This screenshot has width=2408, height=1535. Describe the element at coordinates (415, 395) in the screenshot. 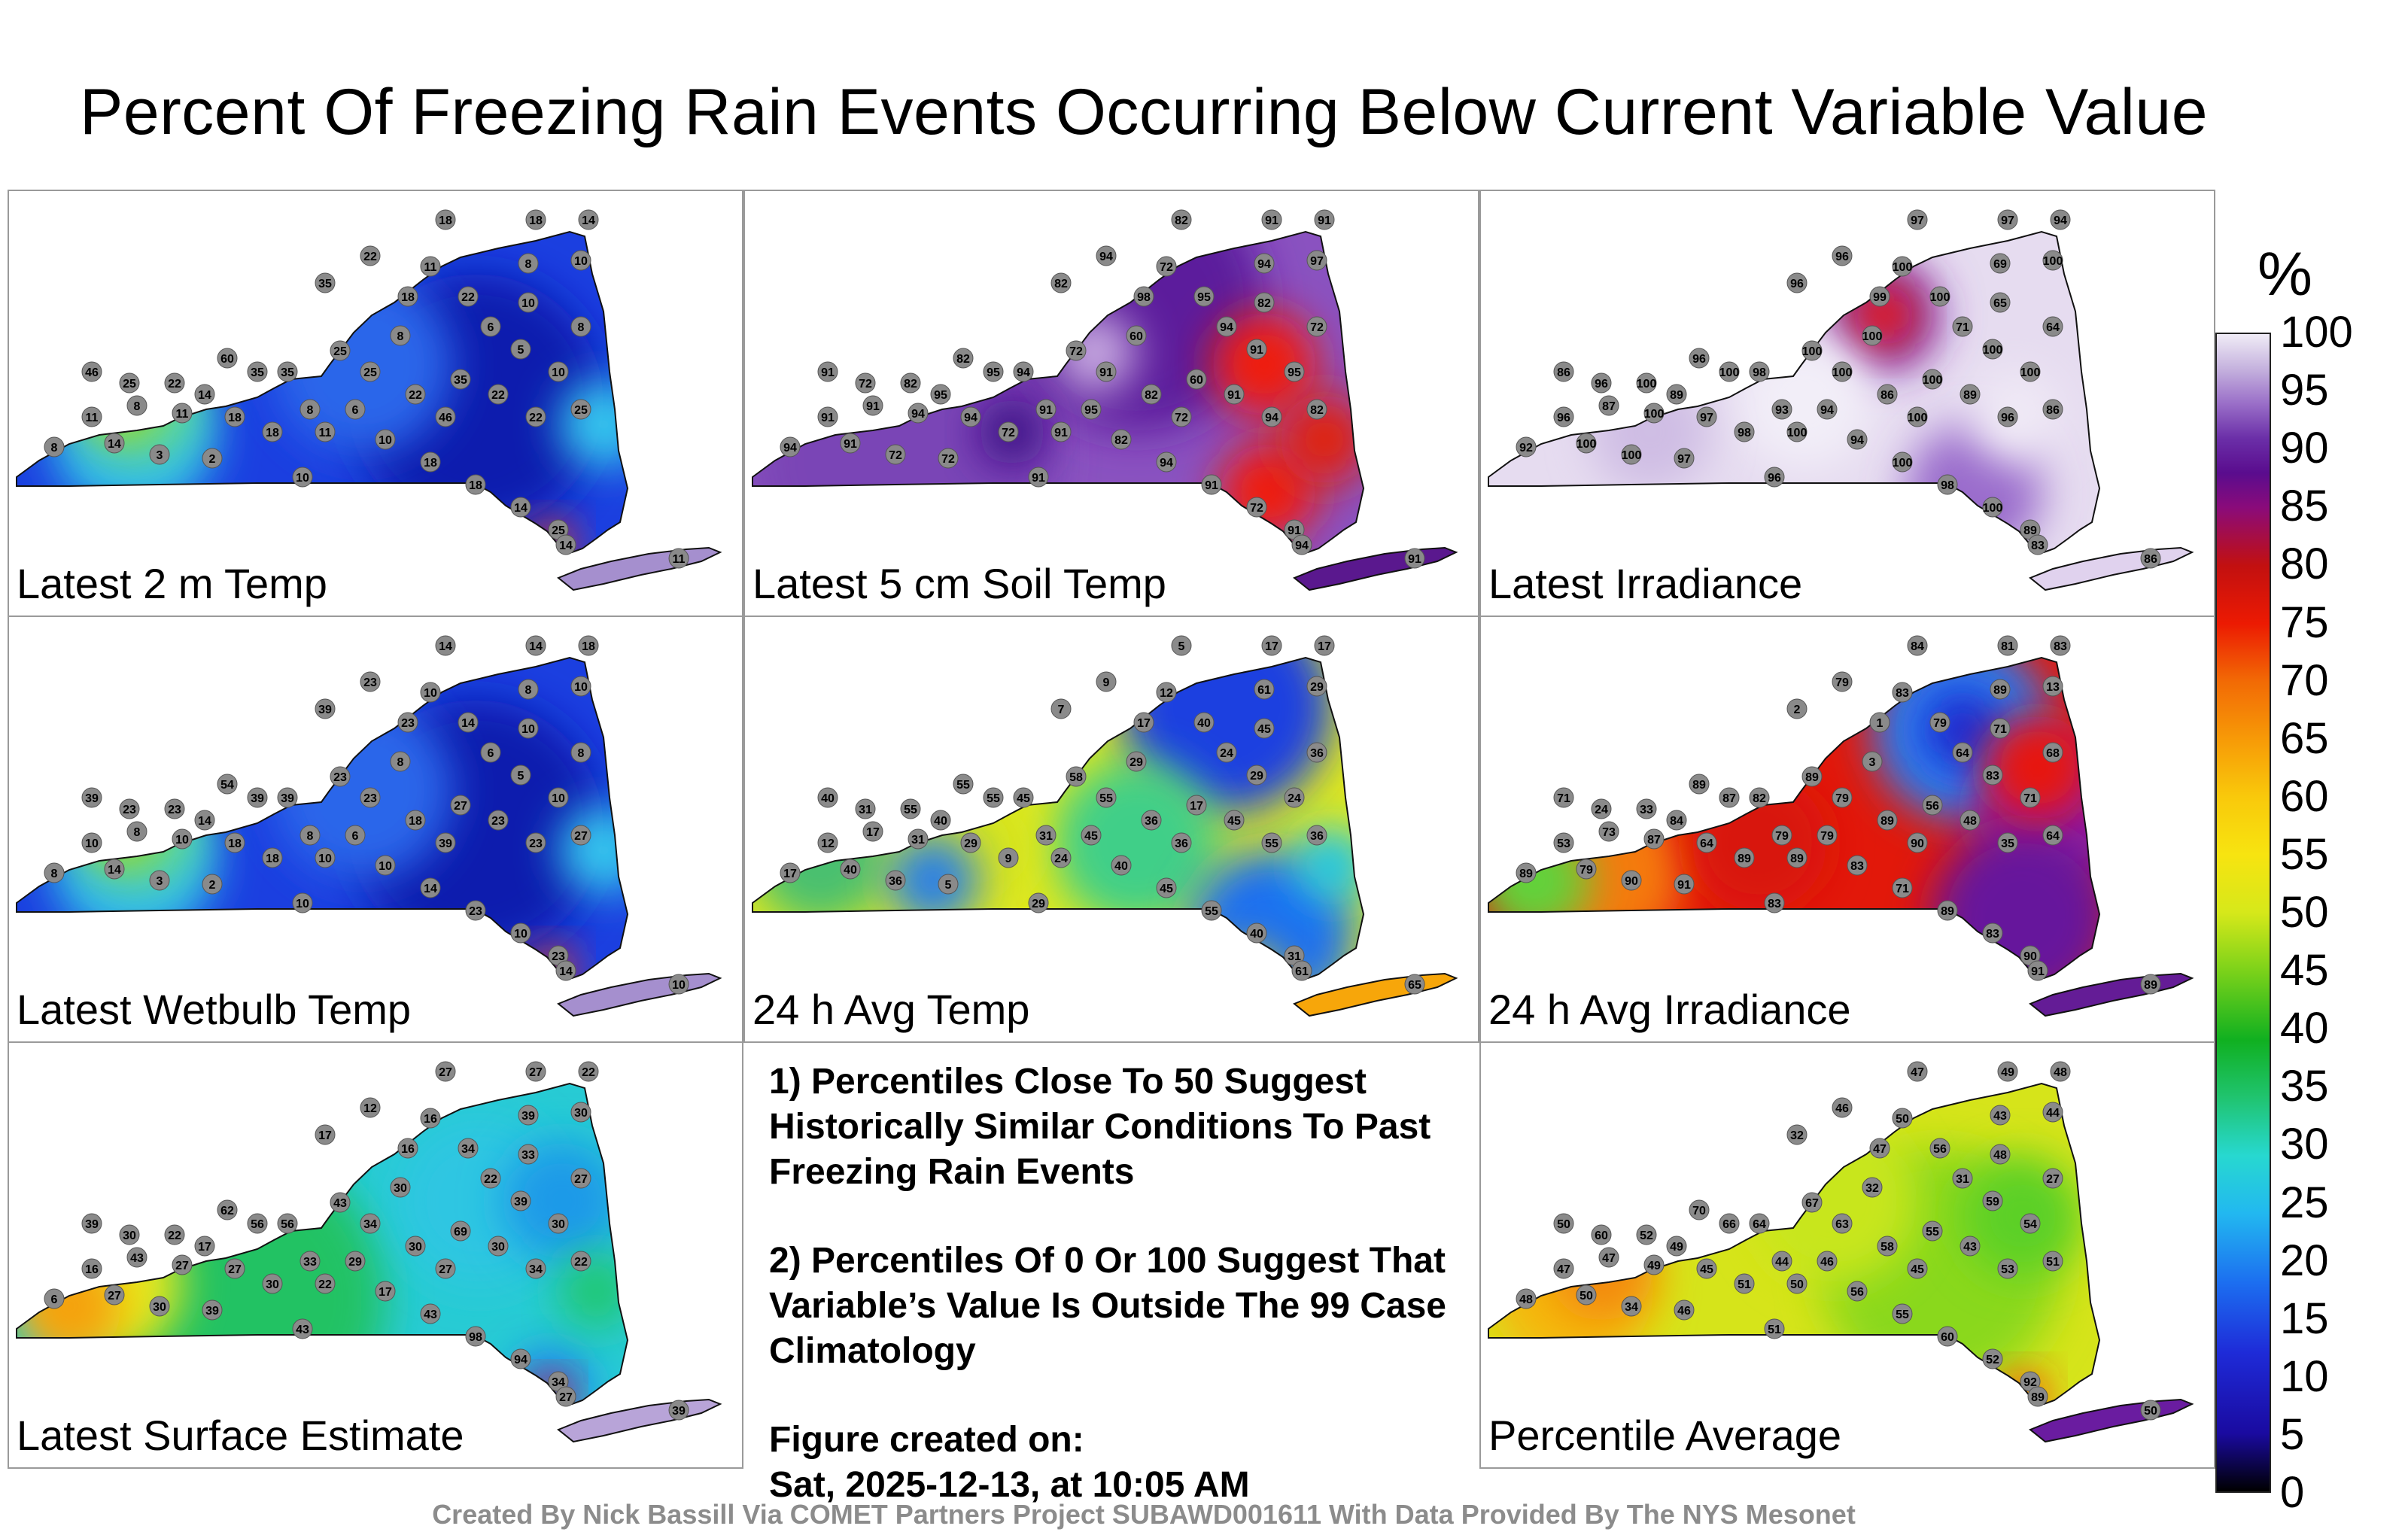

I see `station-value: 22` at that location.